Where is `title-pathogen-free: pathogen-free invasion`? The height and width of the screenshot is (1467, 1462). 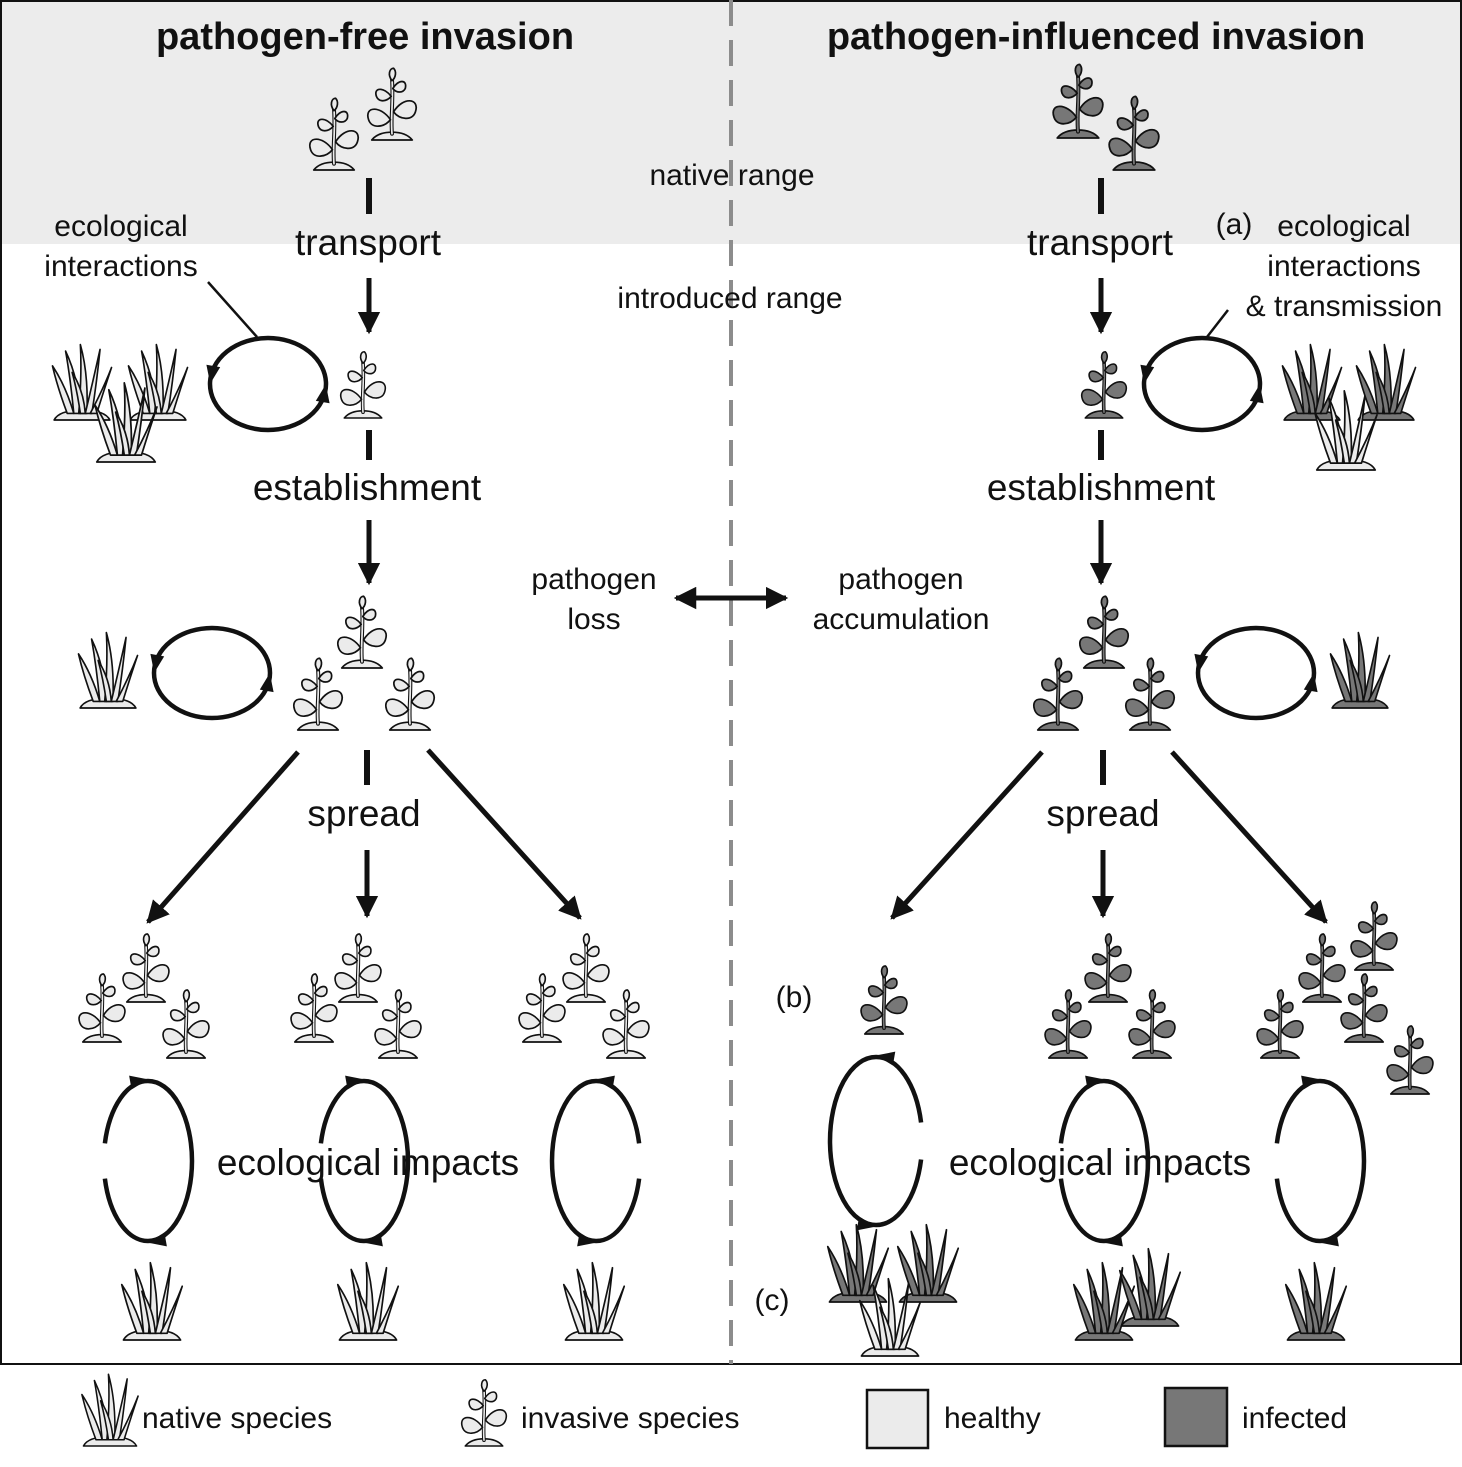
title-pathogen-free: pathogen-free invasion is located at coordinates (365, 37).